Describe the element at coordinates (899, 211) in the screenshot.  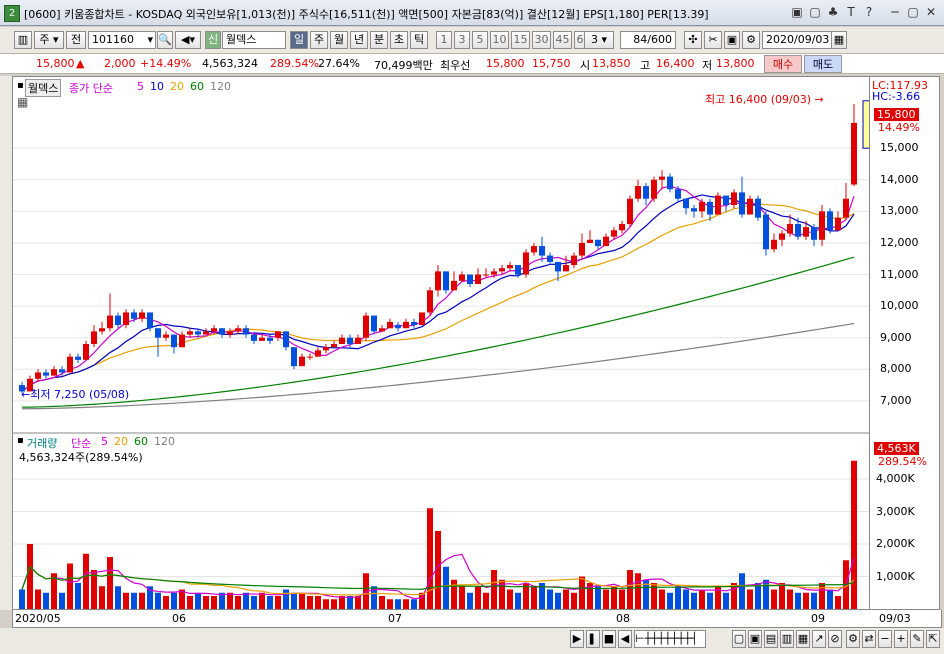
I see `price-tick-label: 13,000` at that location.